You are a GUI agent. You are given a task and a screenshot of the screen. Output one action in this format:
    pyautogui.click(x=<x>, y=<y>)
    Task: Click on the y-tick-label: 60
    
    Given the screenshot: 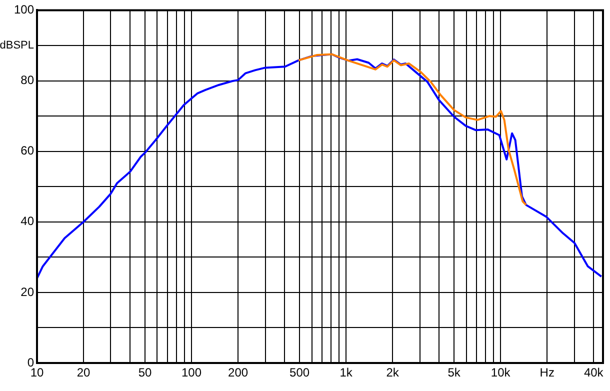 What is the action you would take?
    pyautogui.click(x=27, y=151)
    